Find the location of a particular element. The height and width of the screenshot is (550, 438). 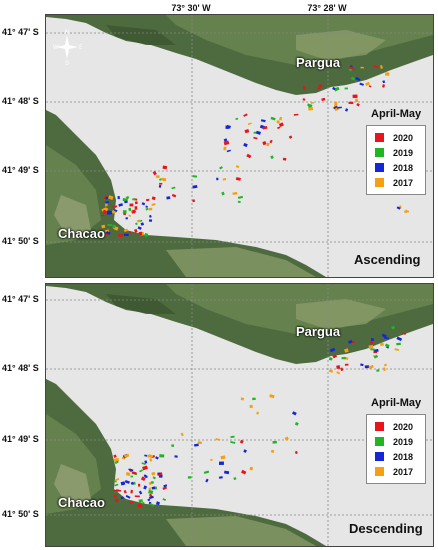

latitude-label: 41° 48' S is located at coordinates (20, 101).